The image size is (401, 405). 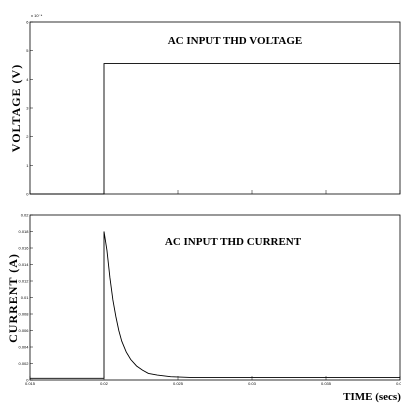 What do you see at coordinates (23, 248) in the screenshot?
I see `current-y-tick-label: 0.016` at bounding box center [23, 248].